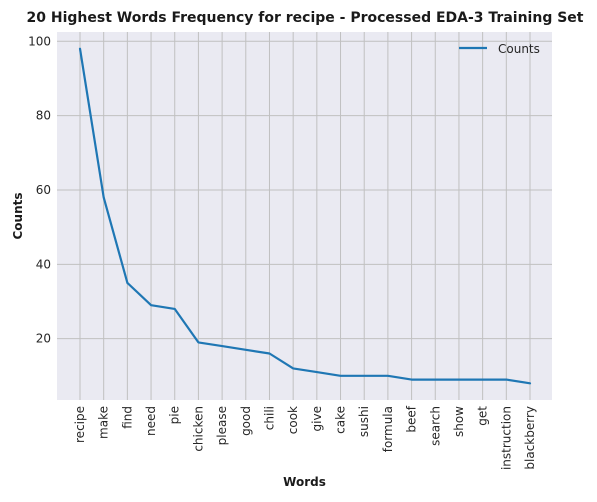 The height and width of the screenshot is (502, 597). Describe the element at coordinates (104, 422) in the screenshot. I see `x-tick-label: make` at that location.